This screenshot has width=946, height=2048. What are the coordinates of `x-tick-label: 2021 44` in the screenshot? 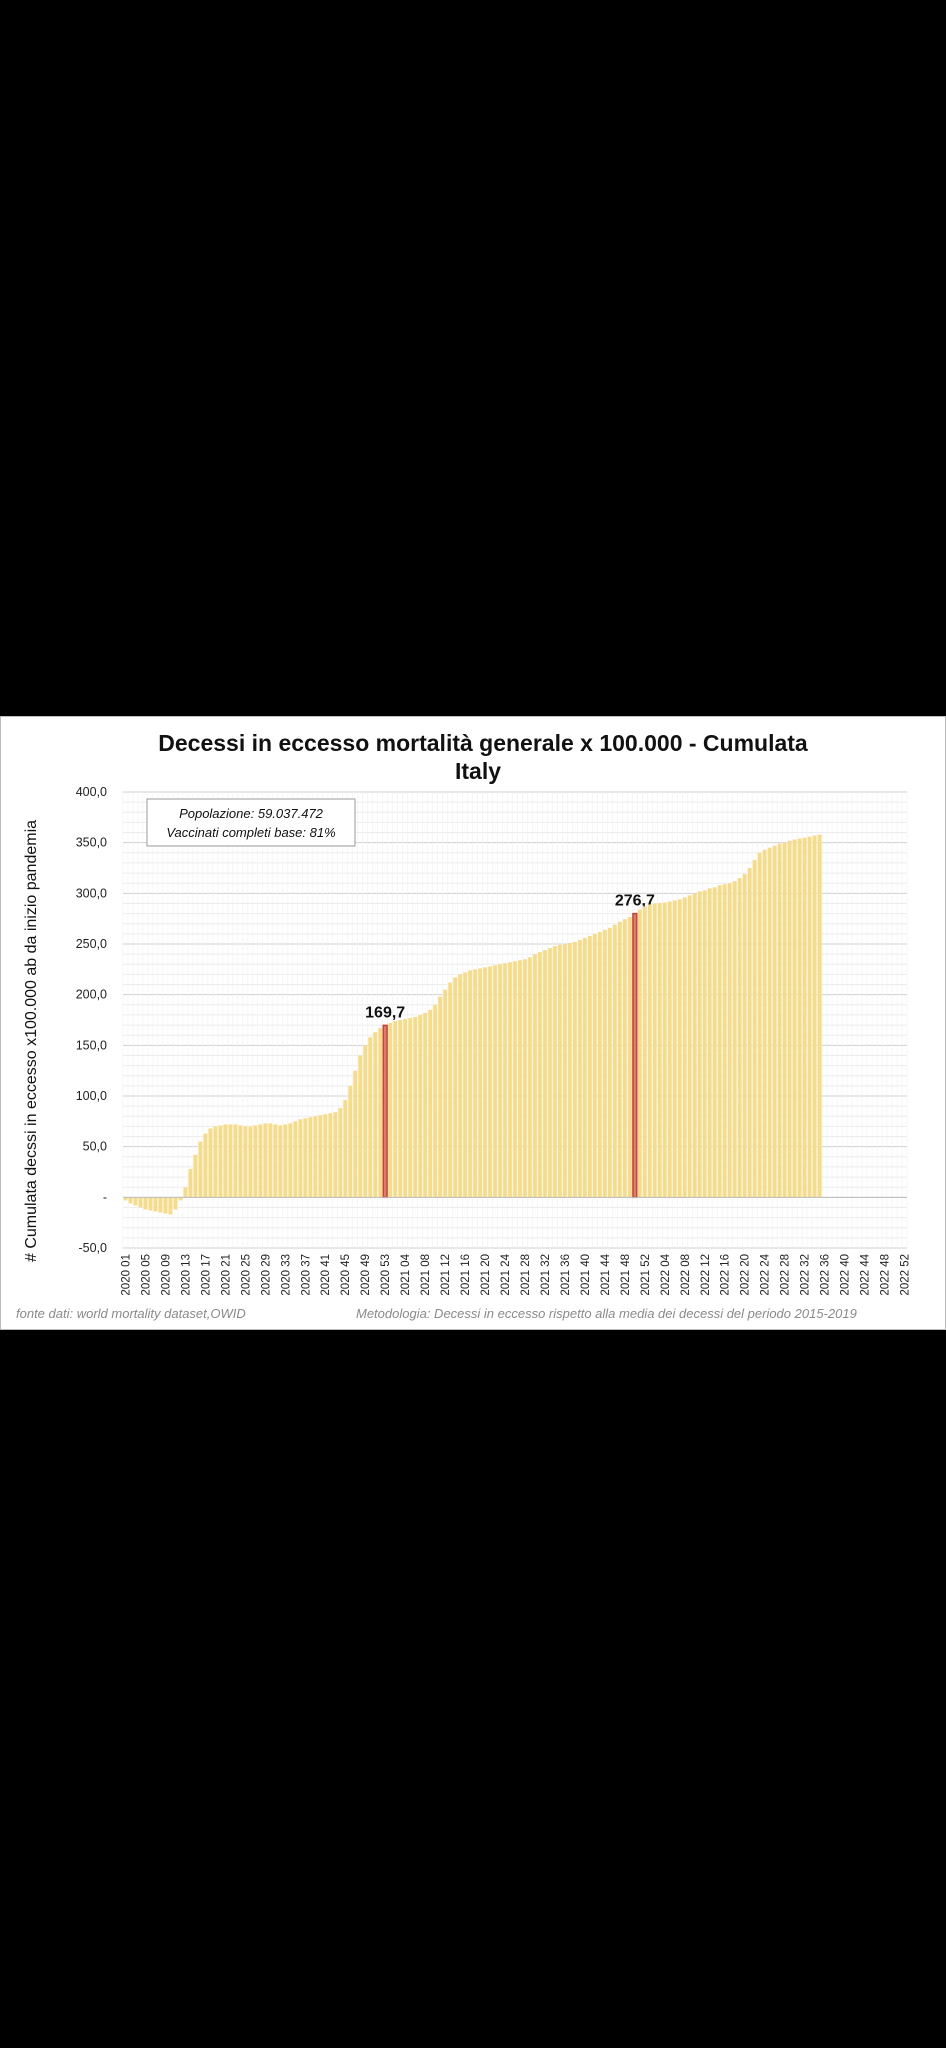 It's located at (606, 1274).